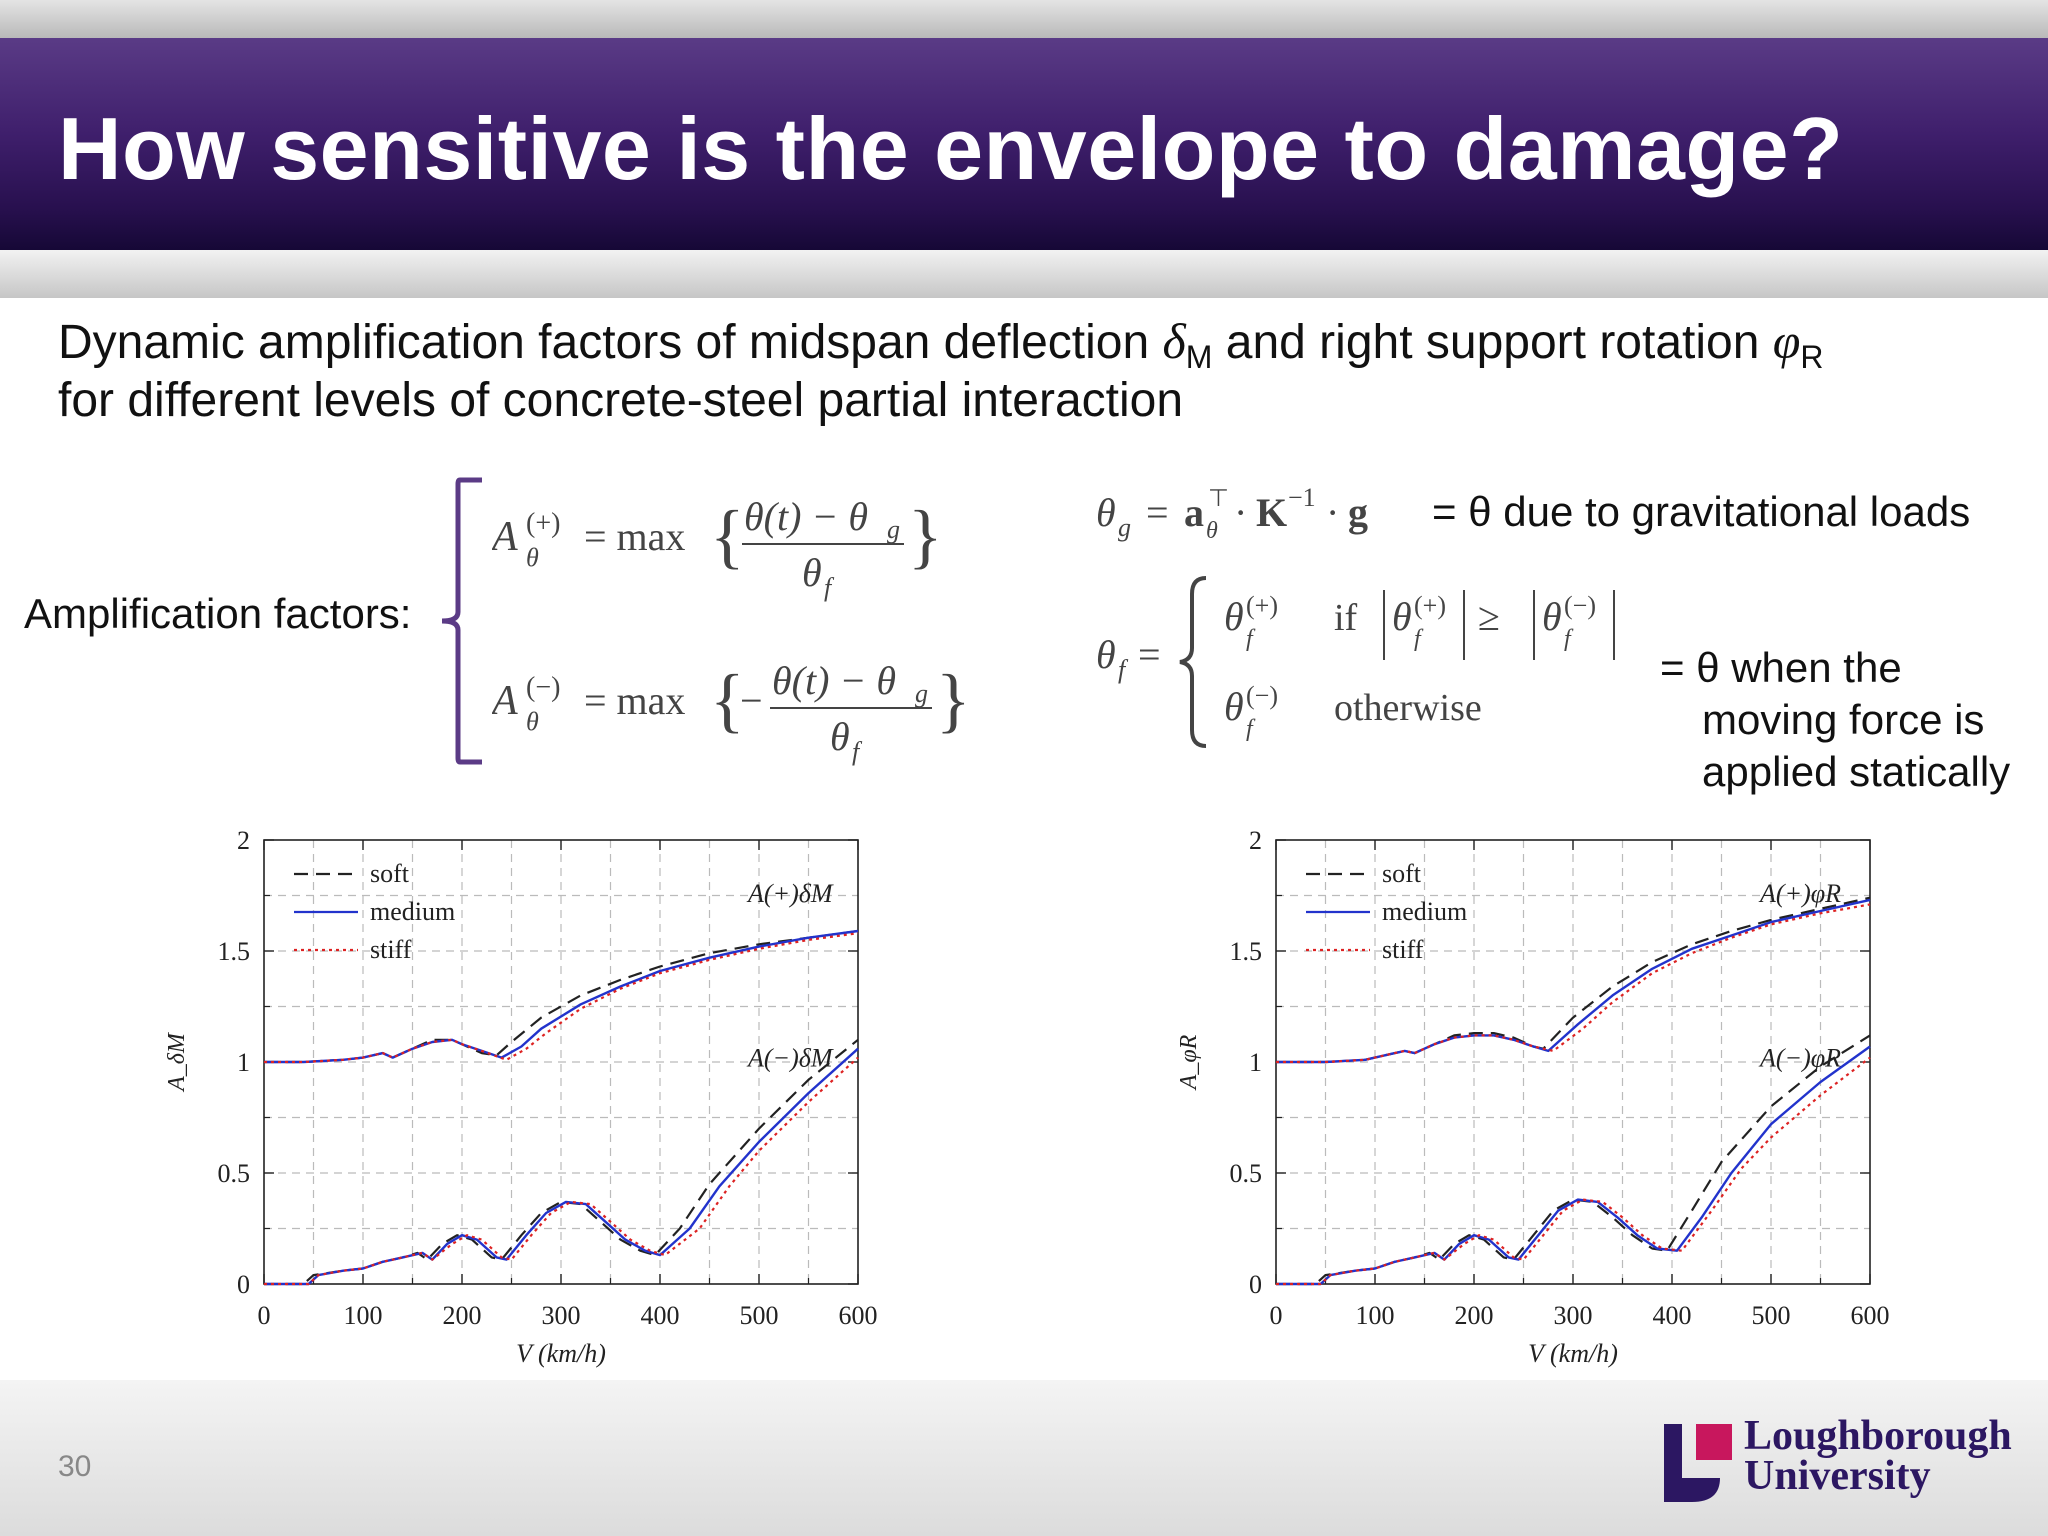  What do you see at coordinates (951, 148) in the screenshot?
I see `slide-title: How sensitive is the envelope to damage?` at bounding box center [951, 148].